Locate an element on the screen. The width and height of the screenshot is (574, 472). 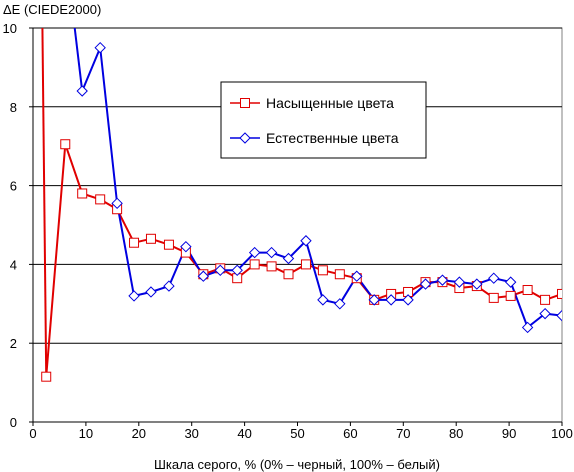
x-tick-label: 70 is located at coordinates (403, 433).